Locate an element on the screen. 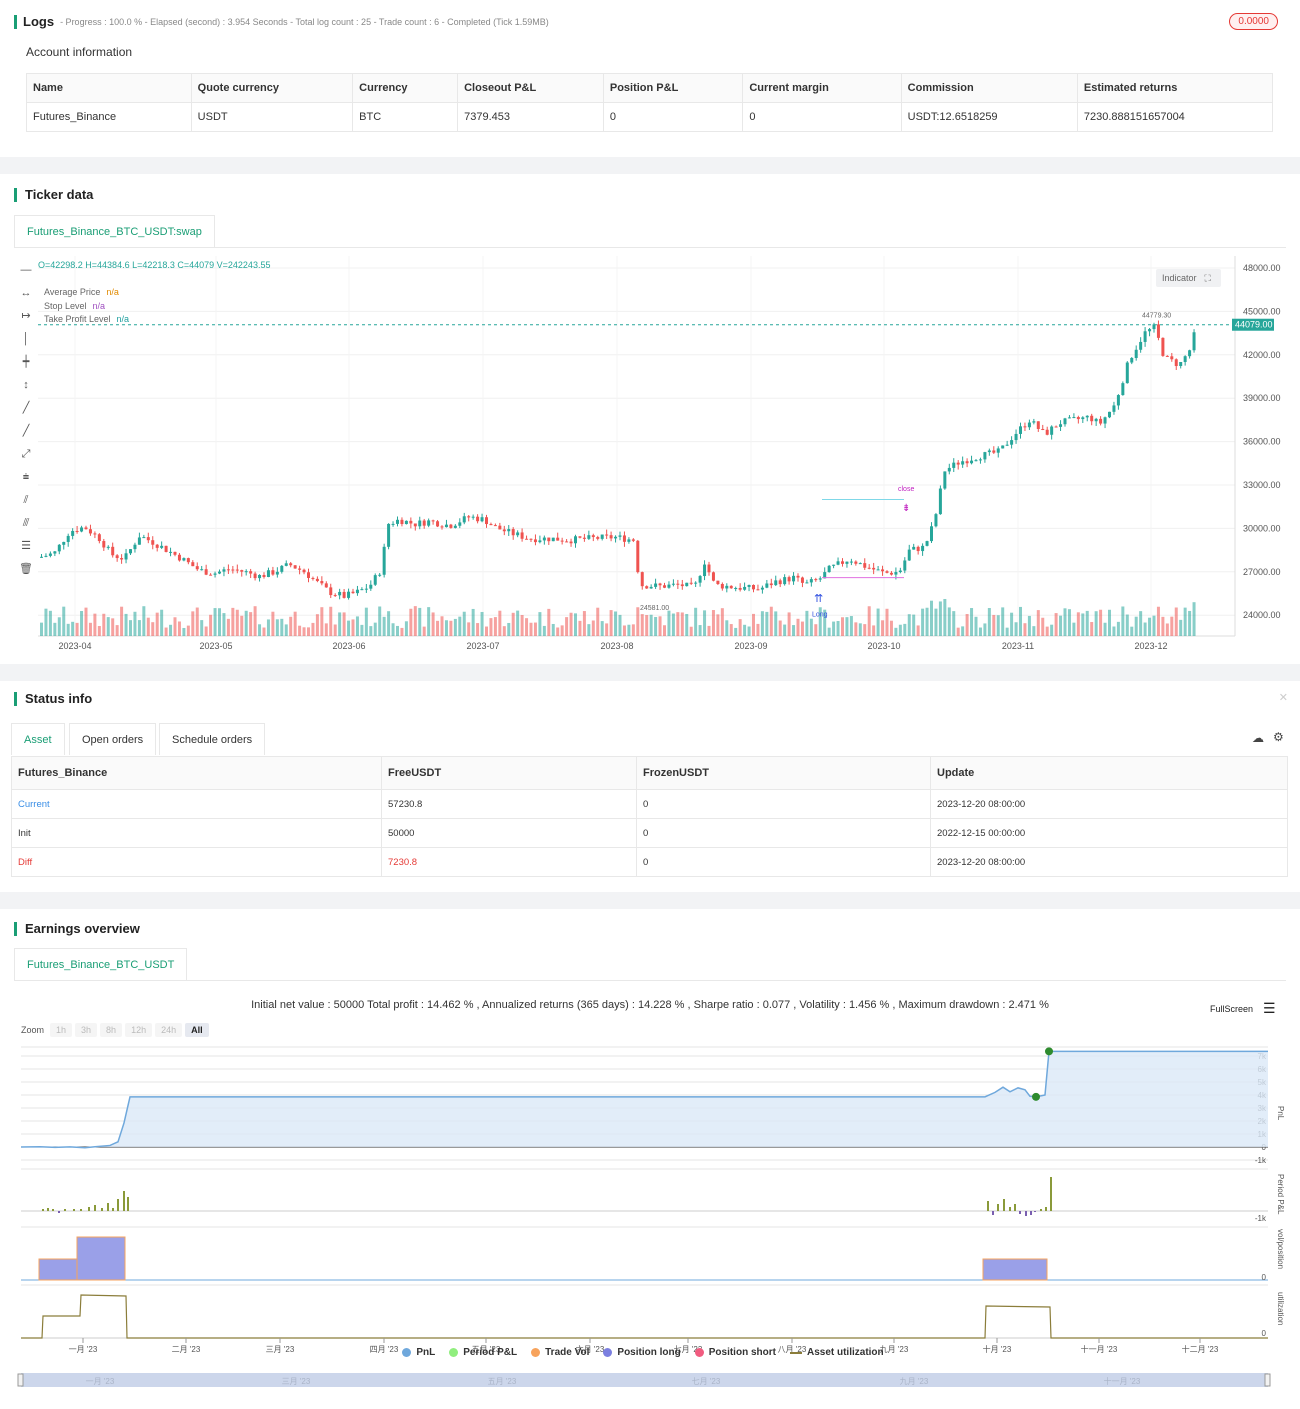  legend-item: Position short is located at coordinates (735, 1352).